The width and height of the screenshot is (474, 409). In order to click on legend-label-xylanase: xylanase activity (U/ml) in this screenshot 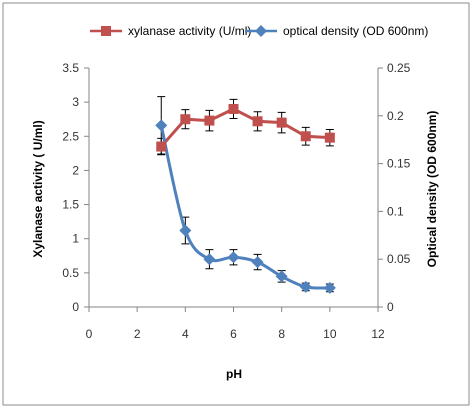, I will do `click(189, 31)`.